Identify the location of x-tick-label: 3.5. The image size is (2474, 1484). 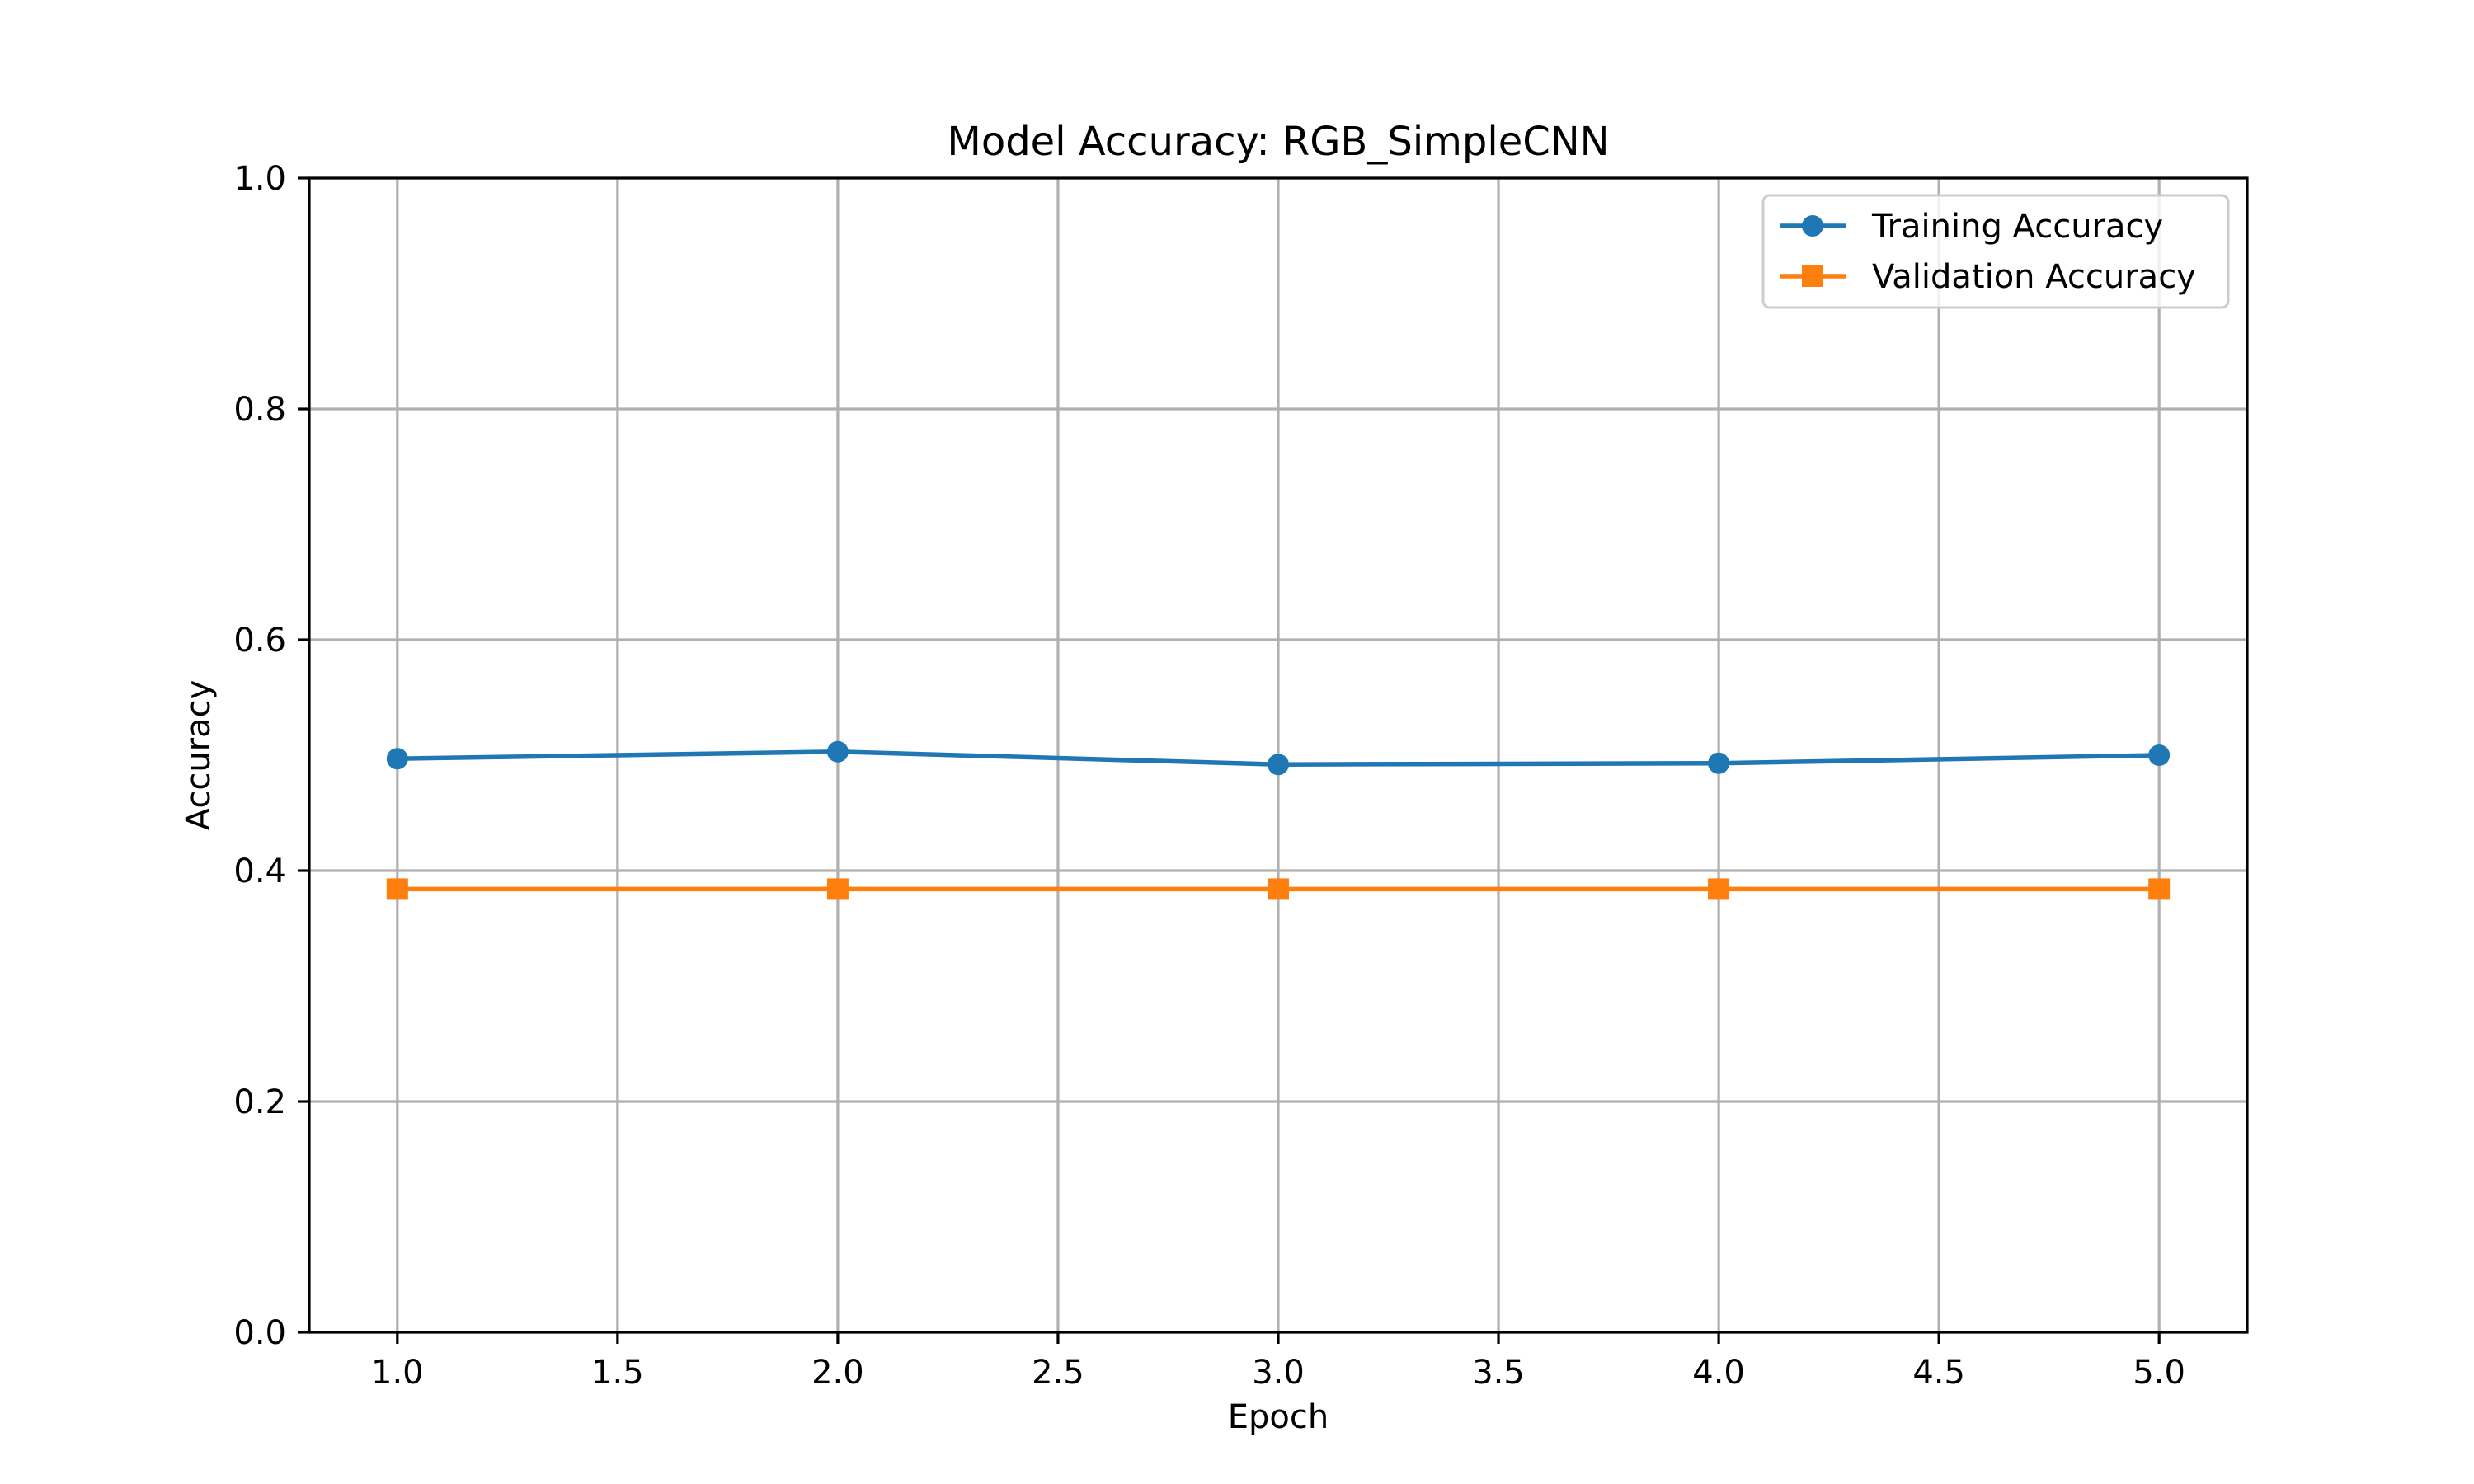
(1498, 1373).